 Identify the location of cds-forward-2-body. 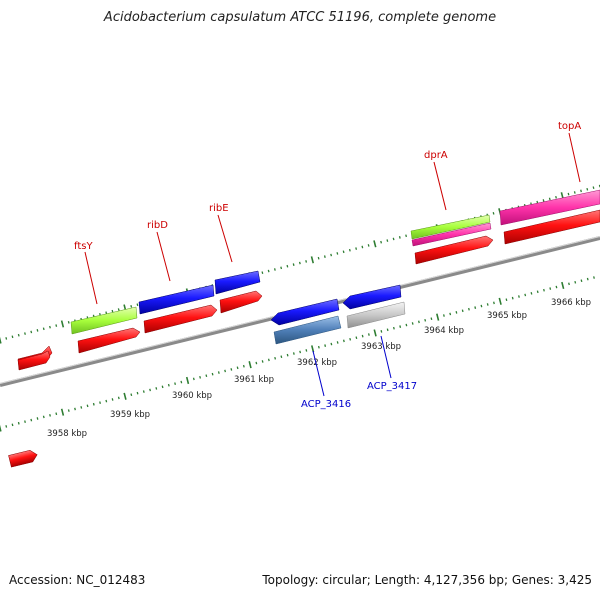
(34, 360).